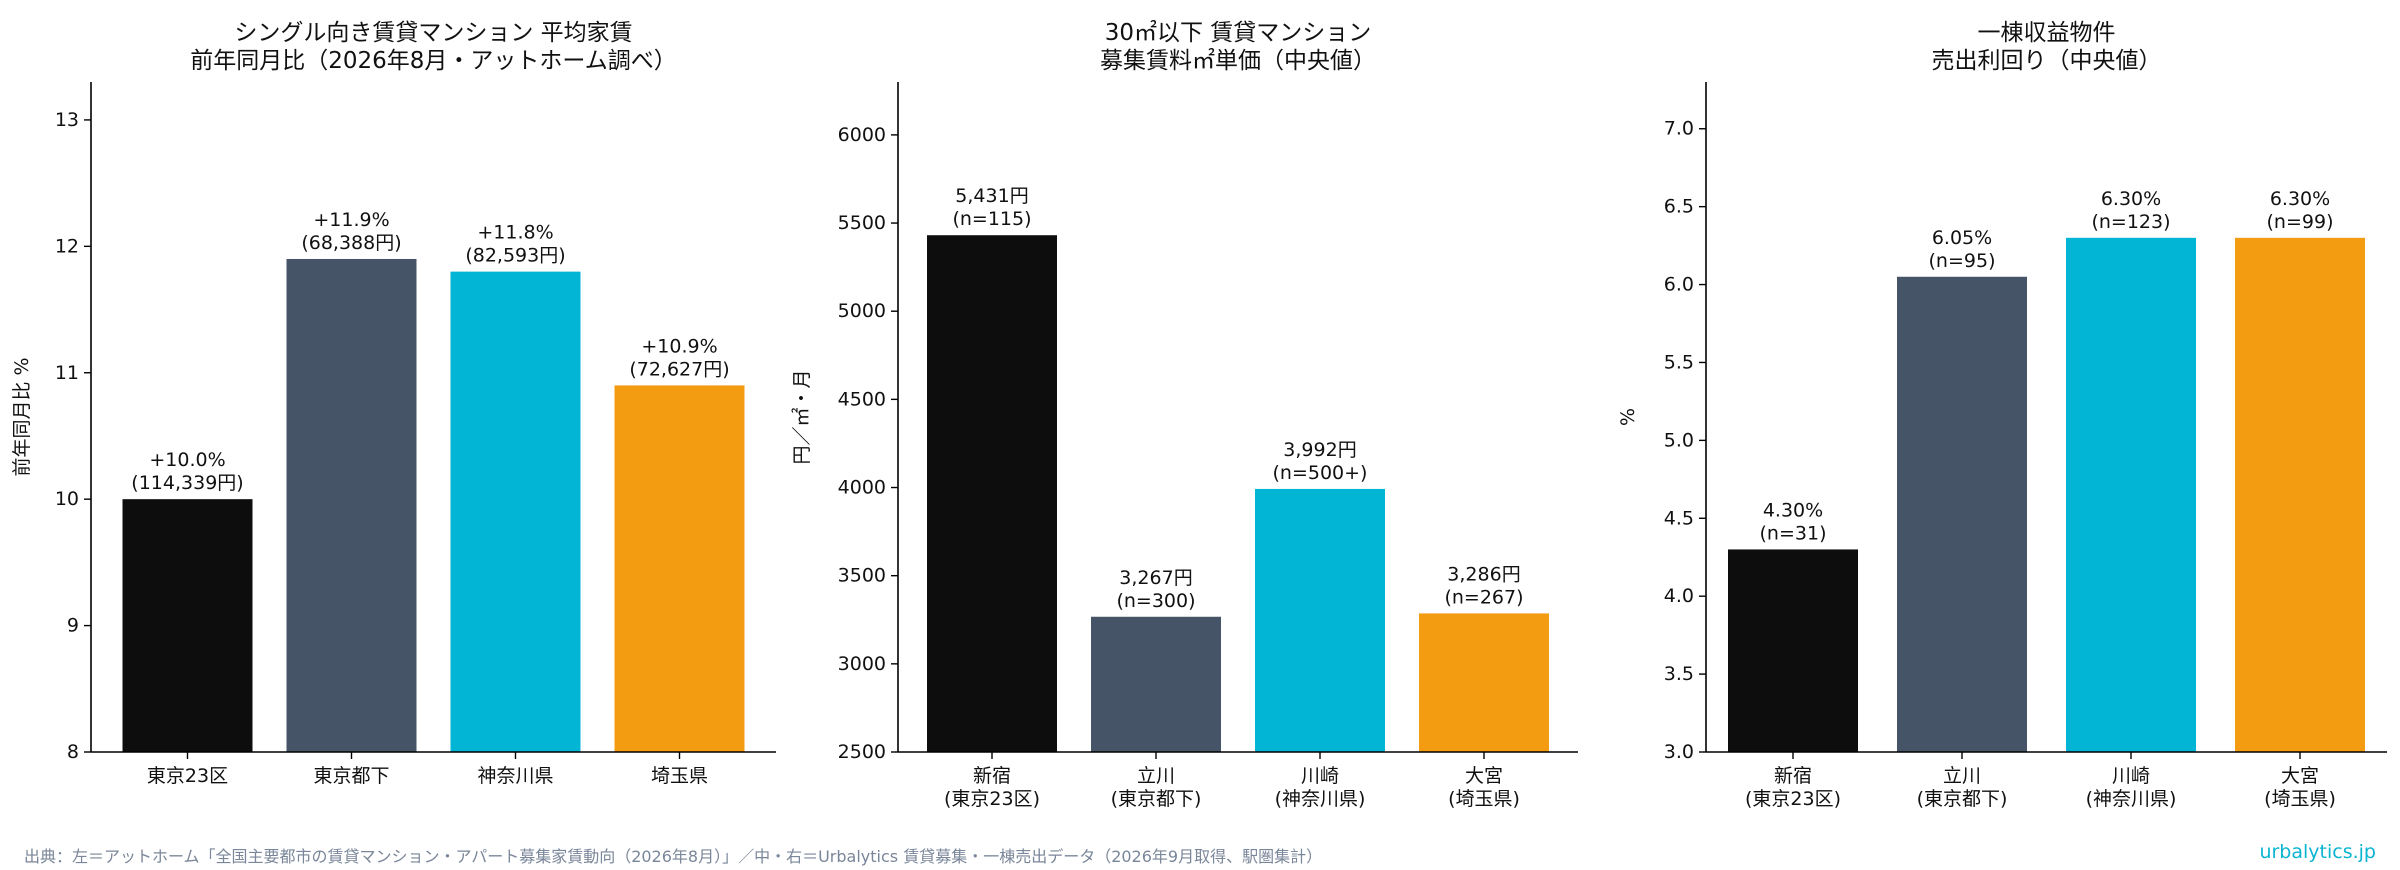 This screenshot has width=2400, height=870. Describe the element at coordinates (862, 664) in the screenshot. I see `y-tick-label: 3000` at that location.